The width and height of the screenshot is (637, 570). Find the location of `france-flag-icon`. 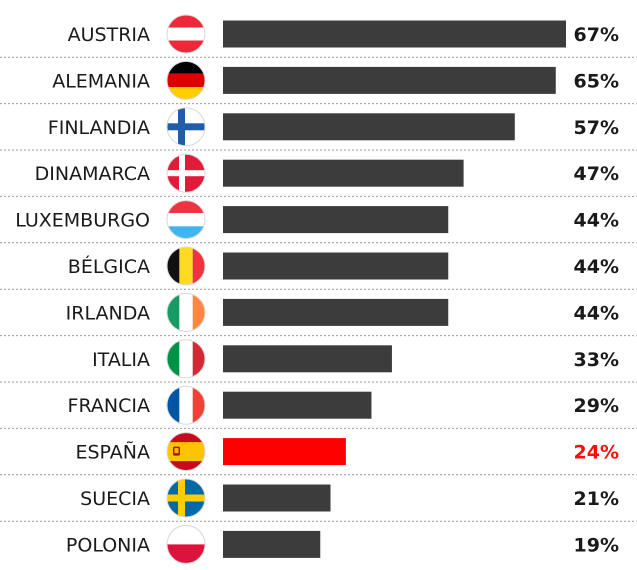

france-flag-icon is located at coordinates (186, 405).